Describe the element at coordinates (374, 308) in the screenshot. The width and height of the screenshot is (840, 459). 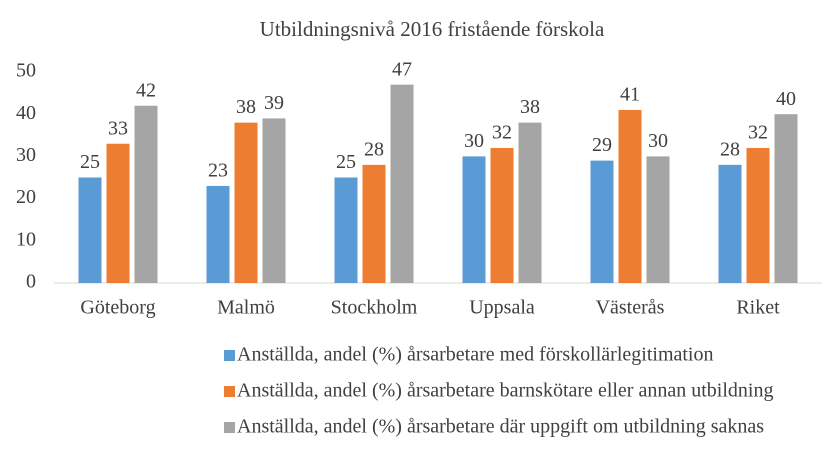
I see `x-tick-label: Stockholm` at that location.